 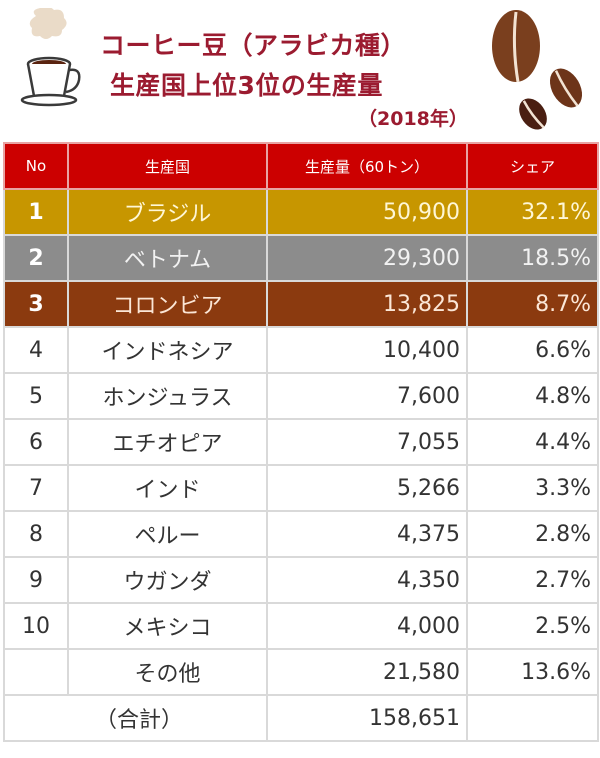 I want to click on country-cell: ブラジル, so click(x=167, y=212).